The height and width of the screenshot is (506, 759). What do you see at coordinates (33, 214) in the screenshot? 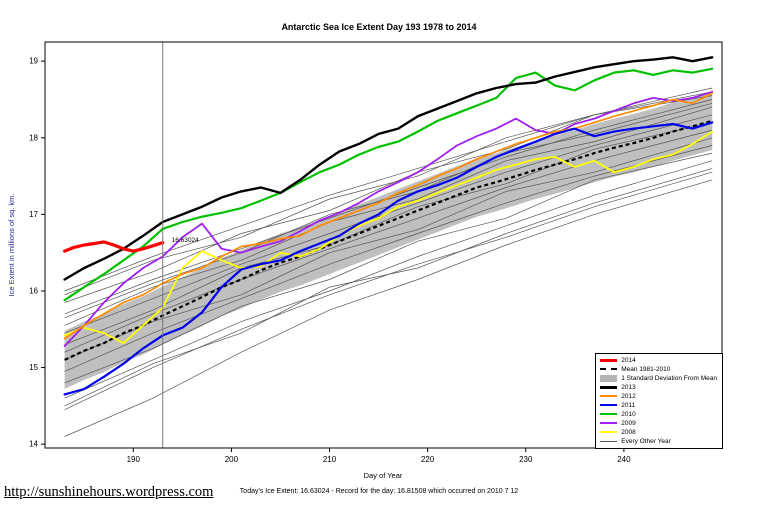
I see `y-tick-label: 17` at bounding box center [33, 214].